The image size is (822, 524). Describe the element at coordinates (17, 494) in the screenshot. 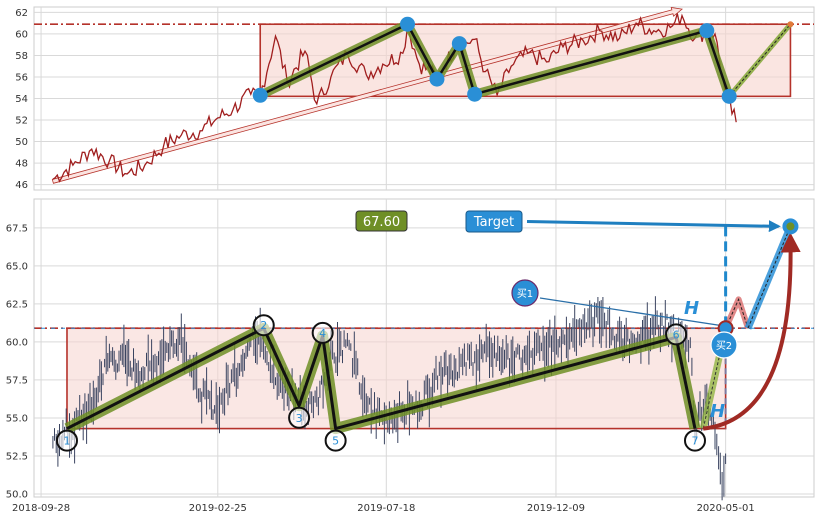

I see `bottom-y-tick-label: 50.0` at that location.